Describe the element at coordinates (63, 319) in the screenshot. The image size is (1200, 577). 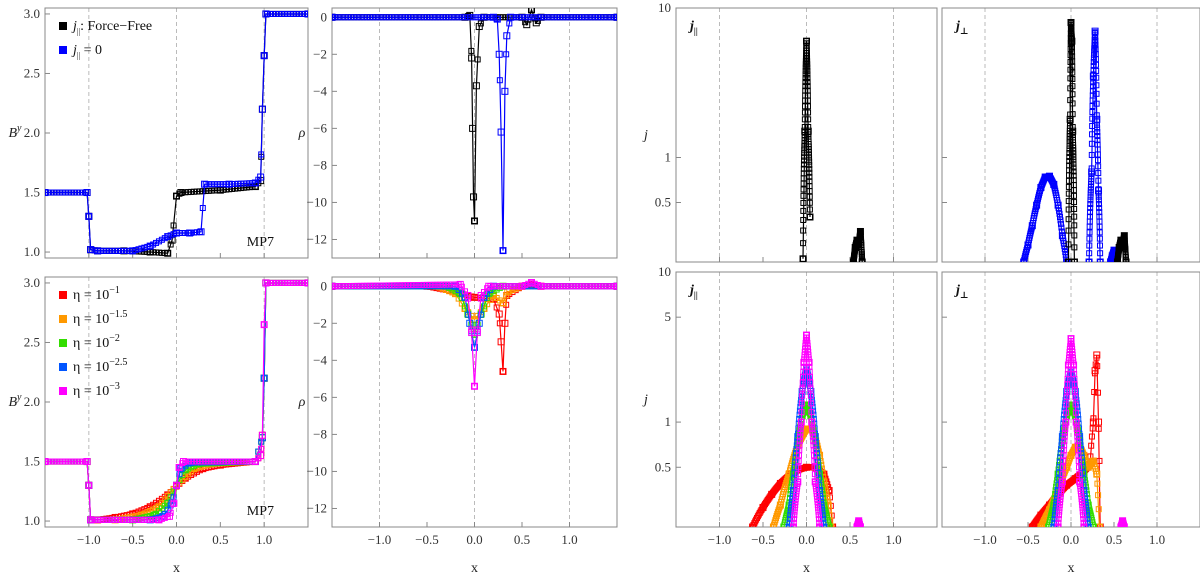
I see `legend-swatch` at that location.